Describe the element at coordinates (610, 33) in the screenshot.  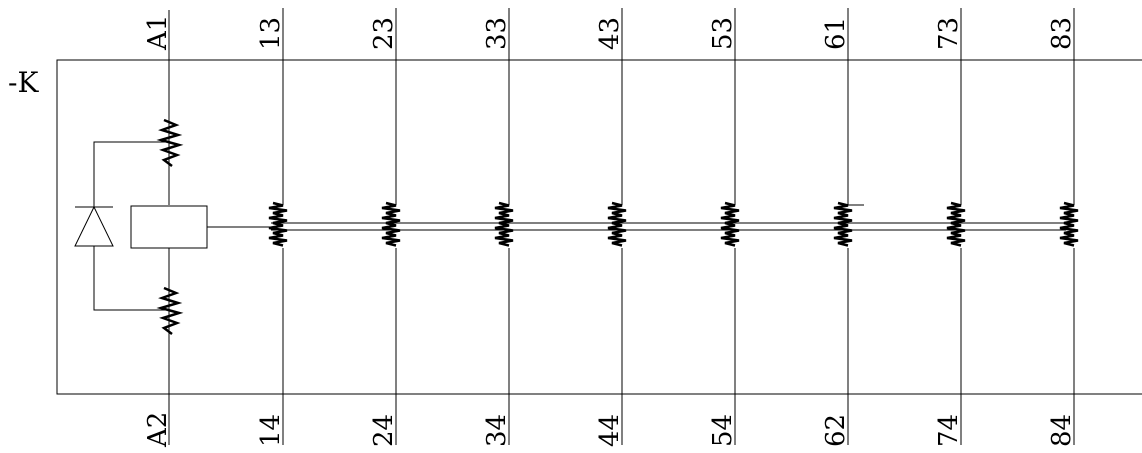
I see `terminal-label-top: 43` at that location.